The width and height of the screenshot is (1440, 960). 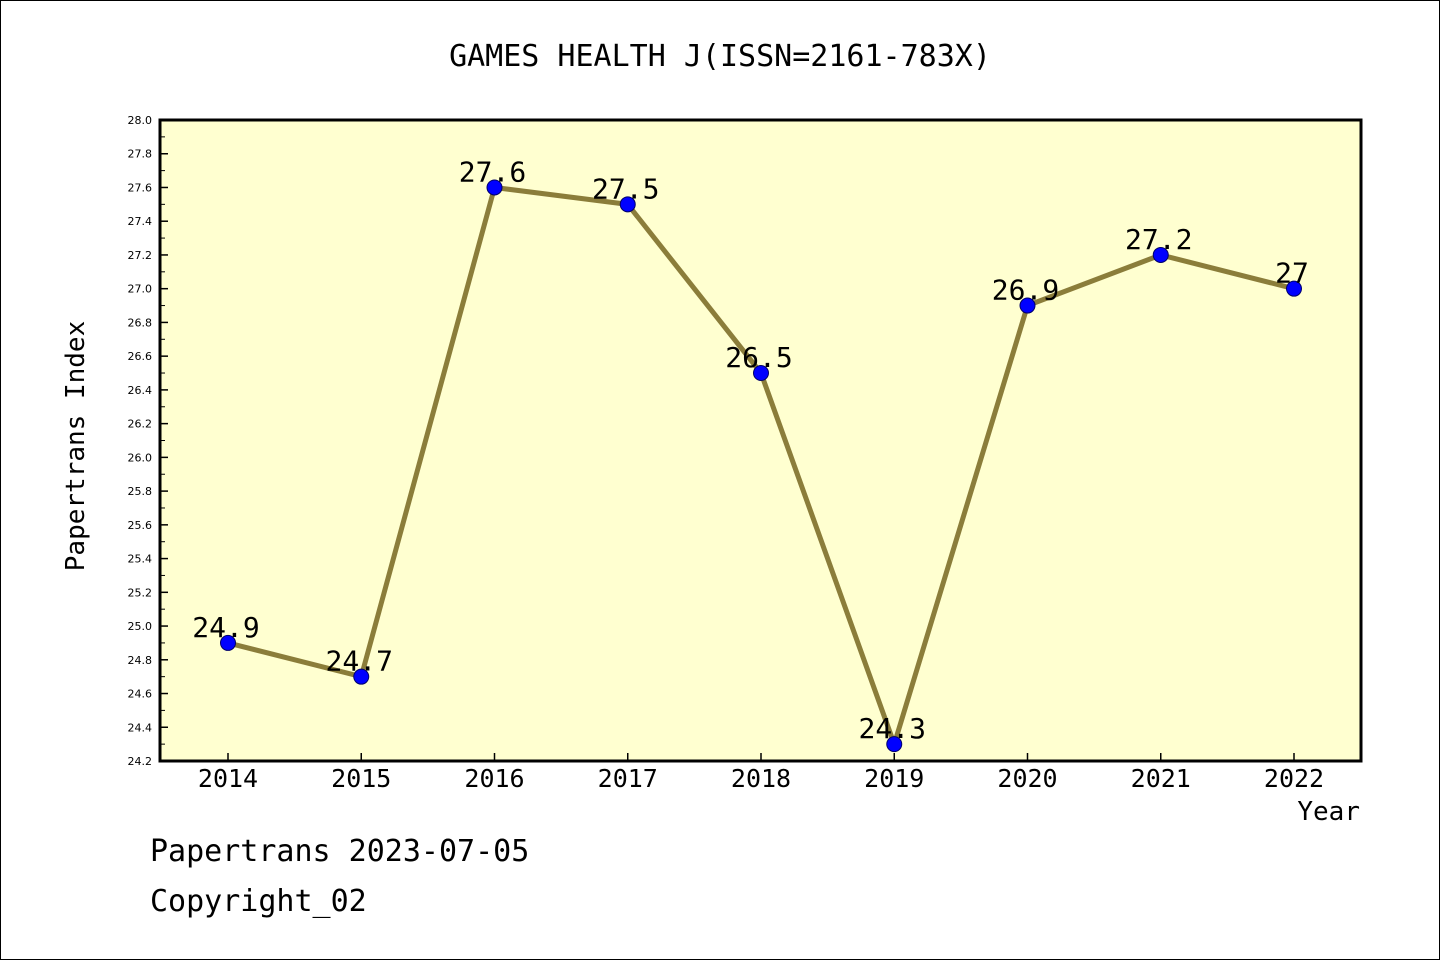 I want to click on y-tick-label: 26.6, so click(x=140, y=356).